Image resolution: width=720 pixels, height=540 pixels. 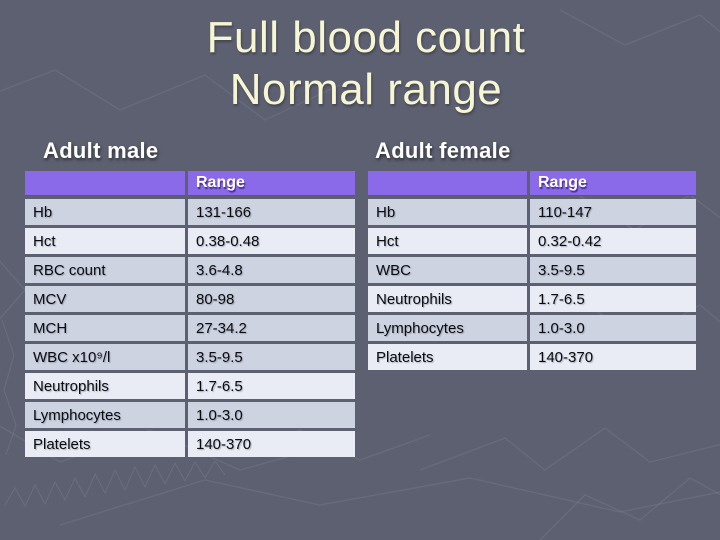 What do you see at coordinates (271, 241) in the screenshot?
I see `row-range: 0.38-0.48` at bounding box center [271, 241].